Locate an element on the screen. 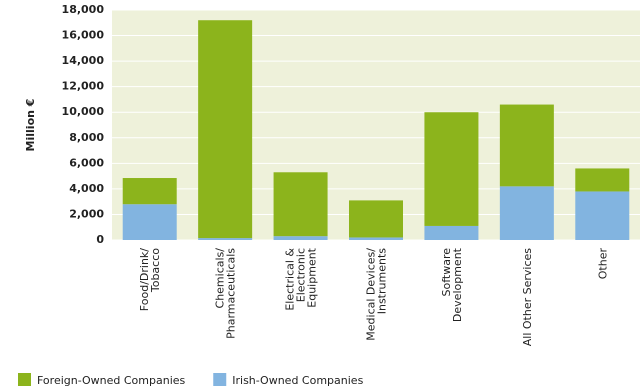  y-tick-label: 12,000 is located at coordinates (83, 86).